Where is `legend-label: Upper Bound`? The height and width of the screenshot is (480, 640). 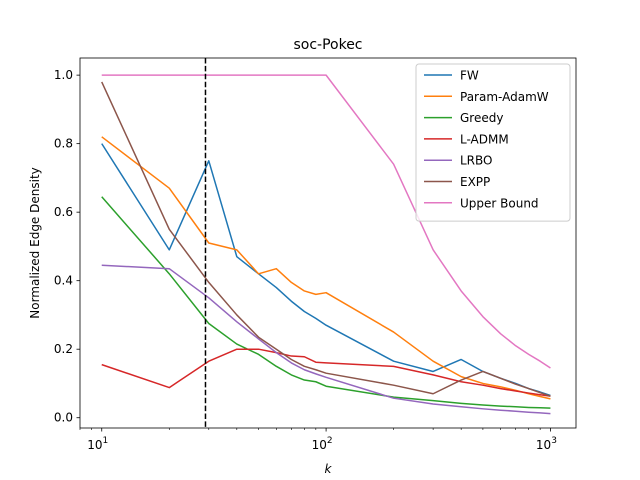 legend-label: Upper Bound is located at coordinates (499, 203).